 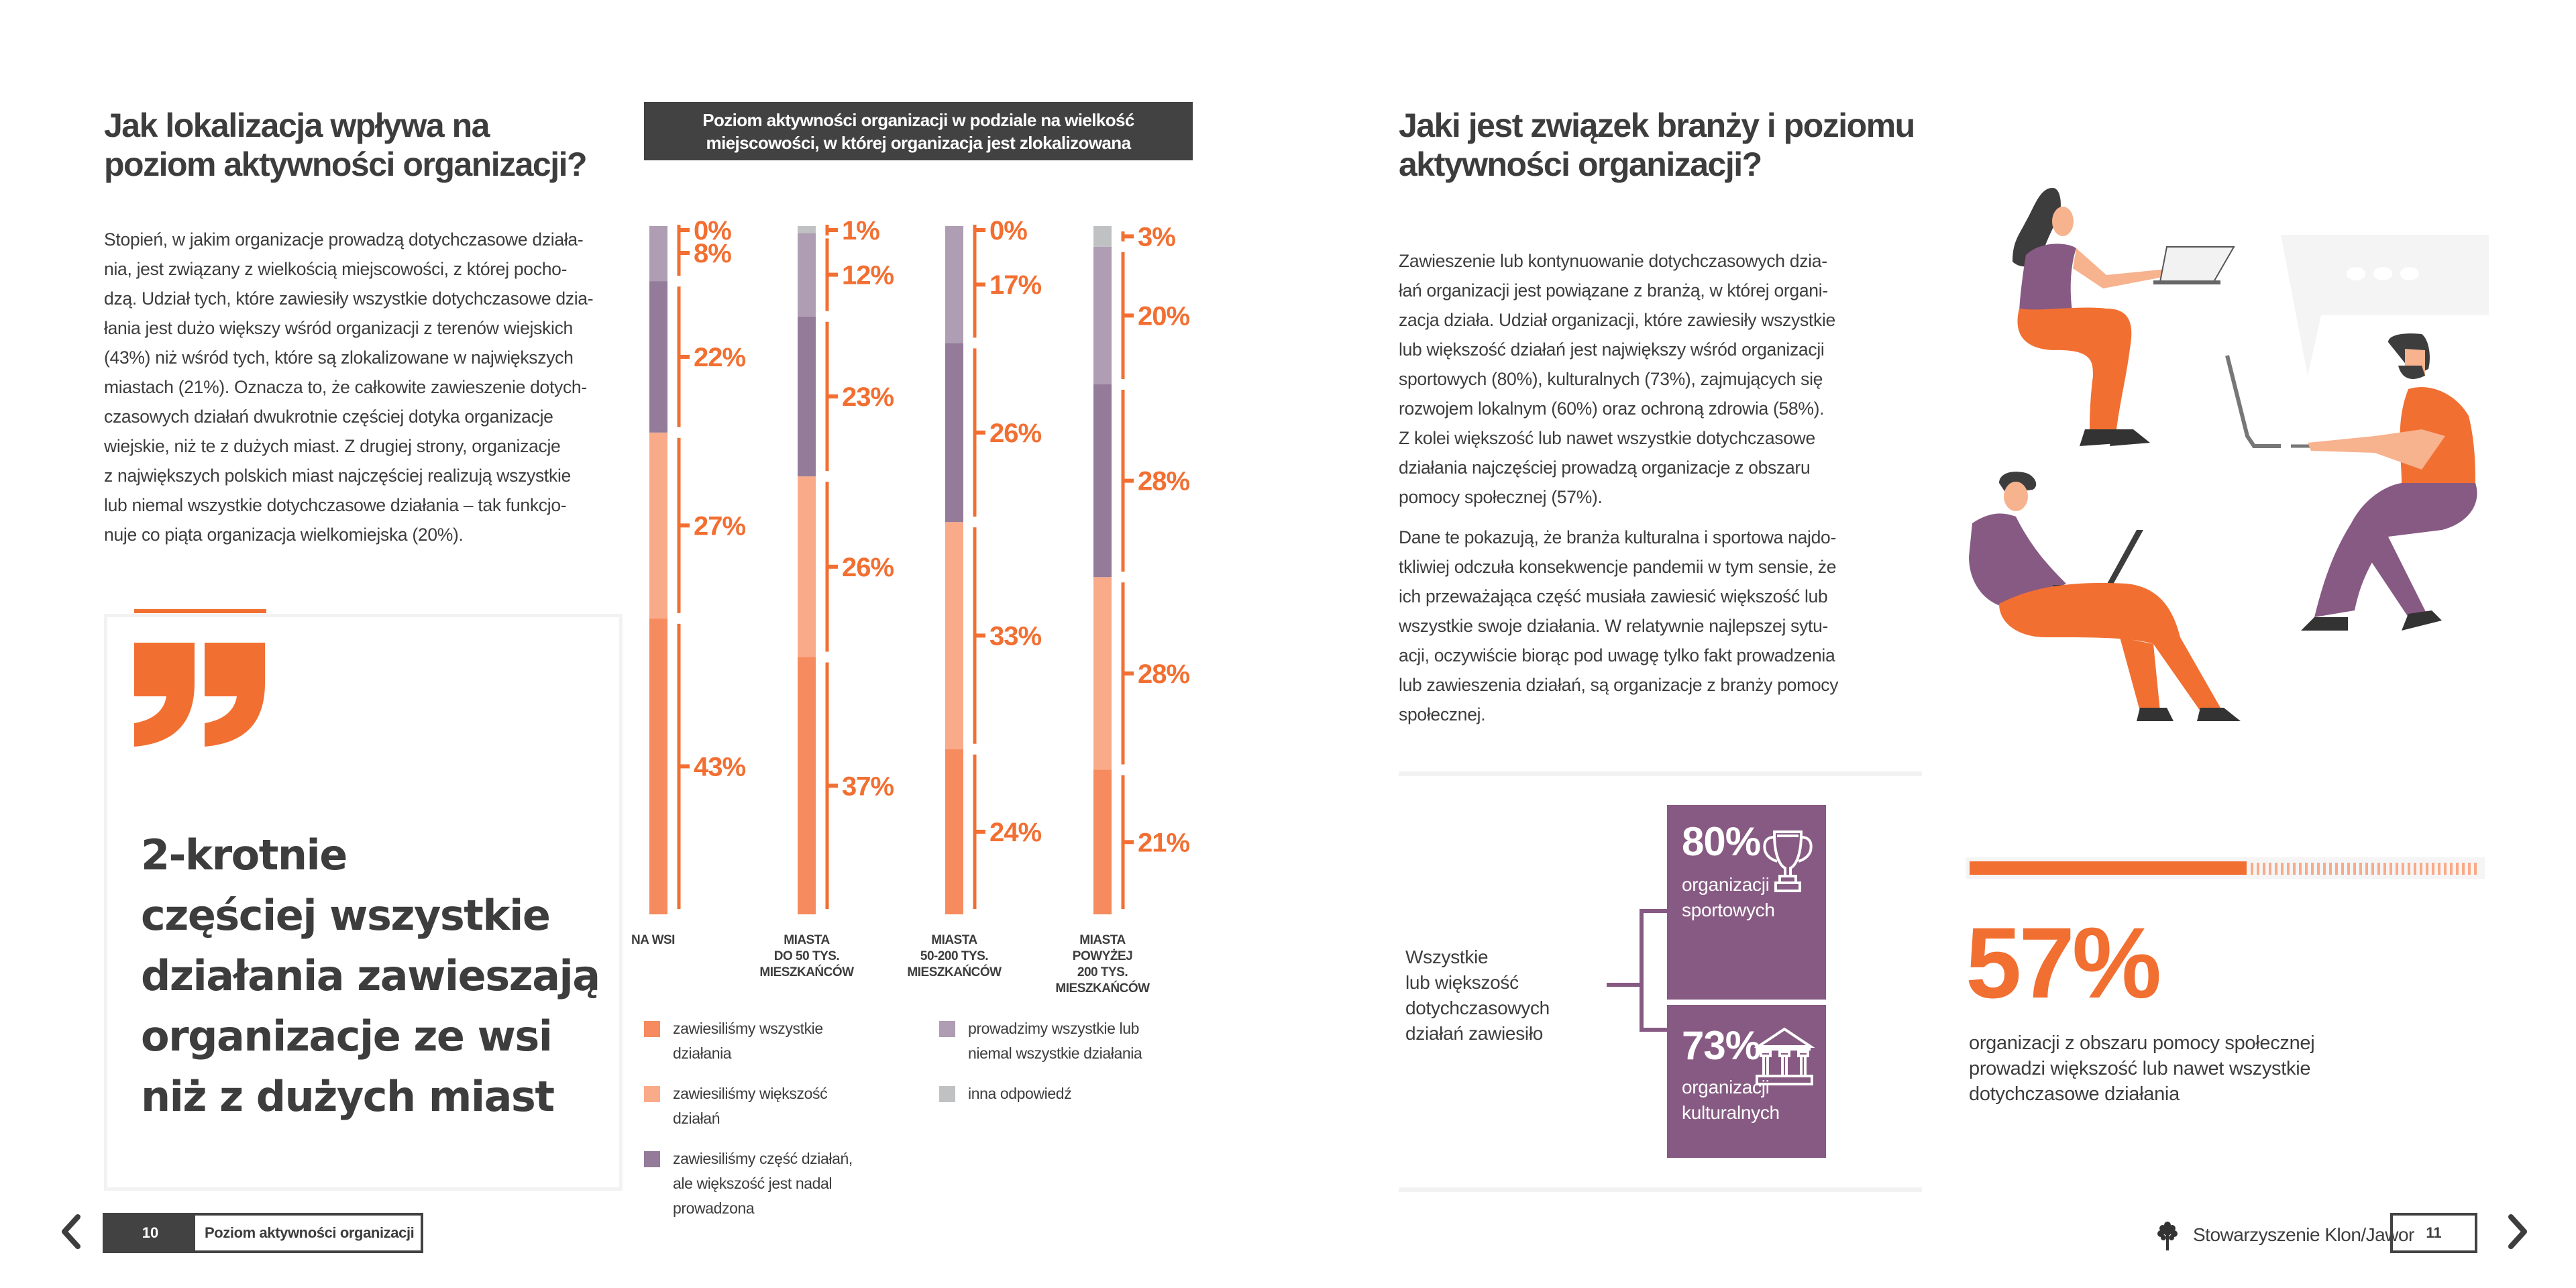 What do you see at coordinates (1477, 1008) in the screenshot?
I see `label-line: dotychczasowych` at bounding box center [1477, 1008].